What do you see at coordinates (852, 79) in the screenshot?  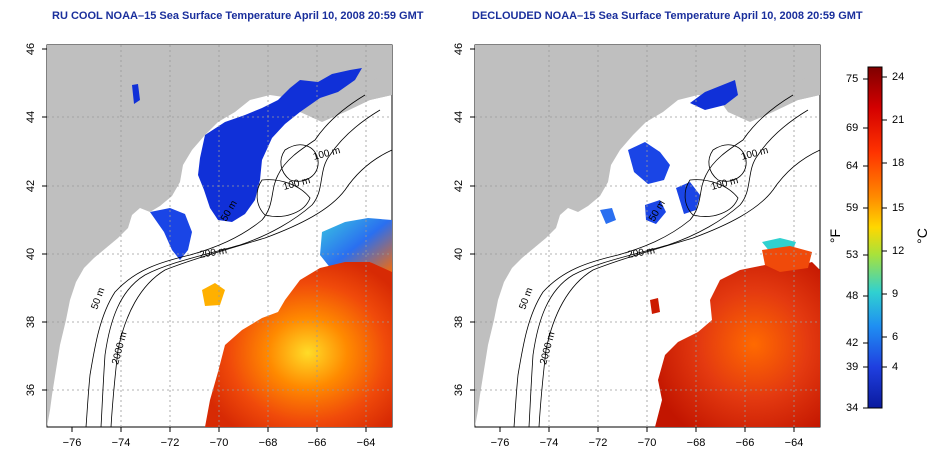 I see `fahrenheit-tick-75: 75` at bounding box center [852, 79].